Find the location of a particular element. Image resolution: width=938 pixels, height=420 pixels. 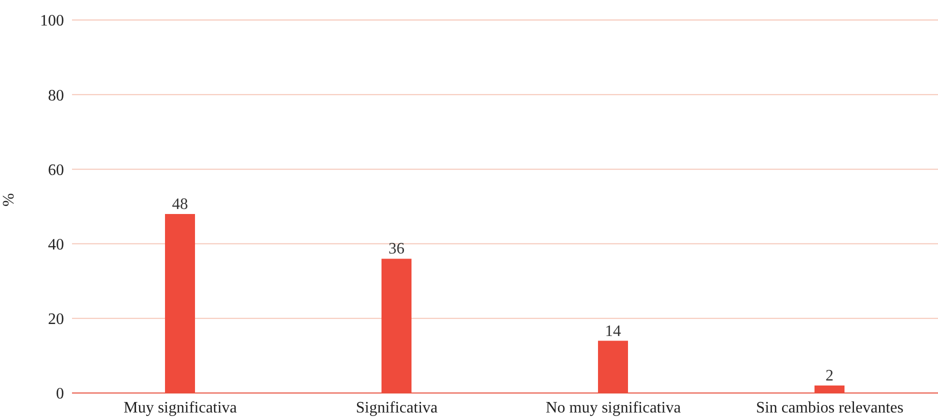

data-label: 14 is located at coordinates (613, 331).